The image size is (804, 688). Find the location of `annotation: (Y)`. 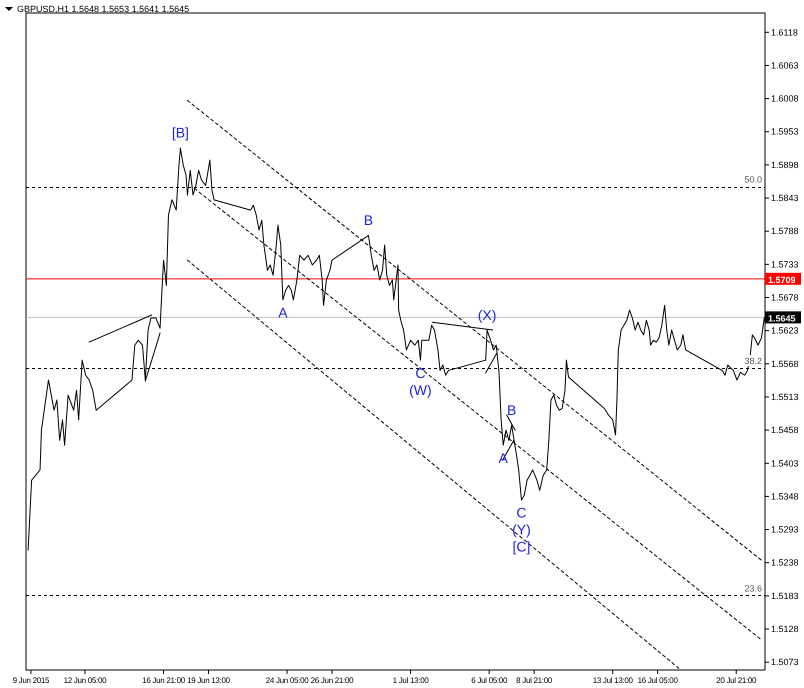

annotation: (Y) is located at coordinates (521, 530).